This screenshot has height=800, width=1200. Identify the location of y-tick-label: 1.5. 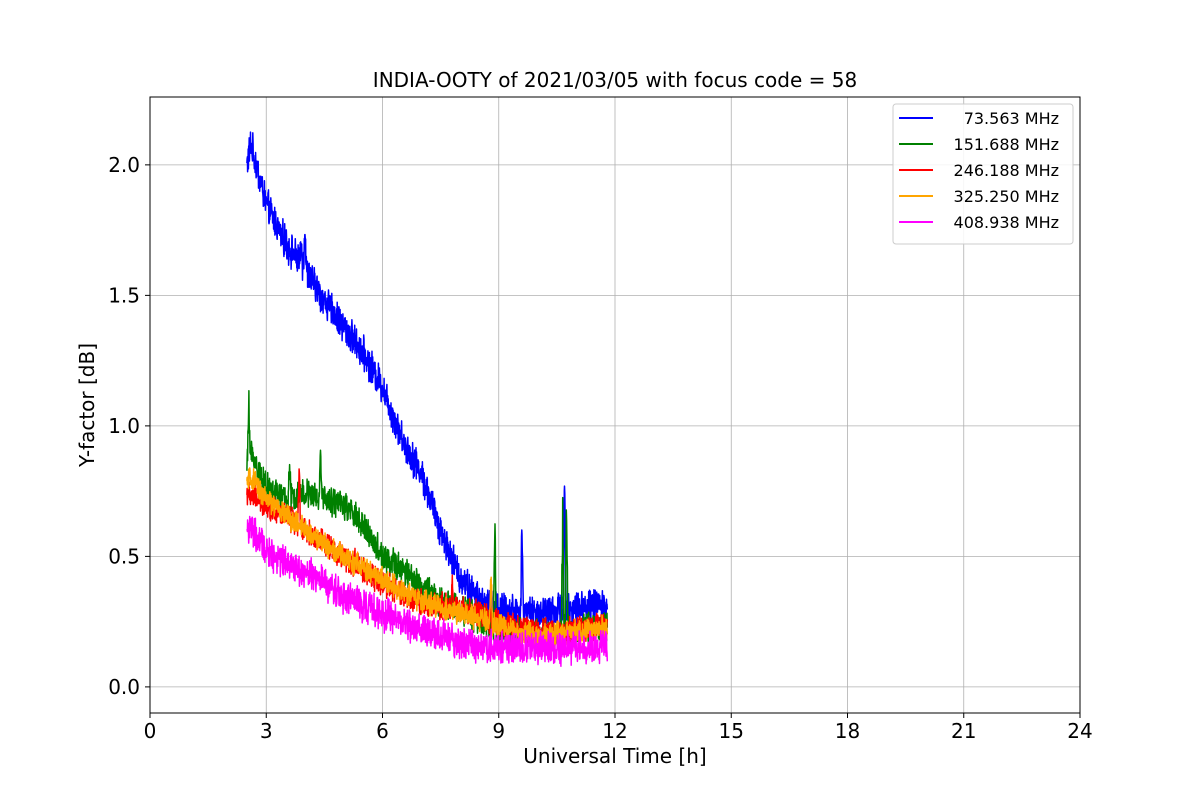
(124, 295).